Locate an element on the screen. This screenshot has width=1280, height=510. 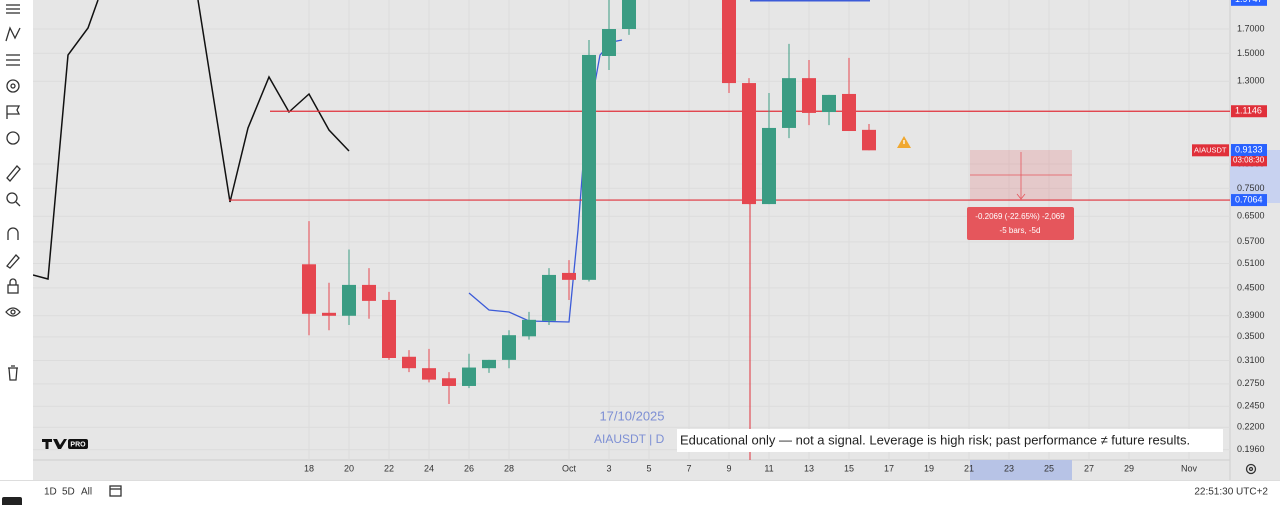
tool-emoji is located at coordinates (13, 138).